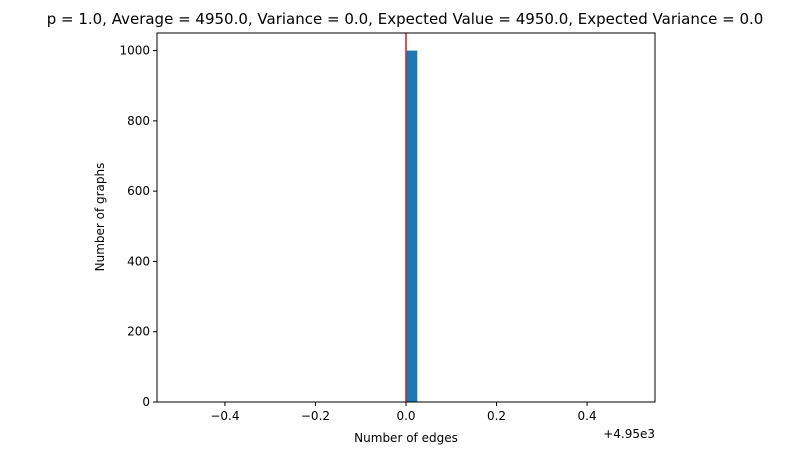 The width and height of the screenshot is (811, 455). I want to click on x-tick-label: −0.4, so click(224, 416).